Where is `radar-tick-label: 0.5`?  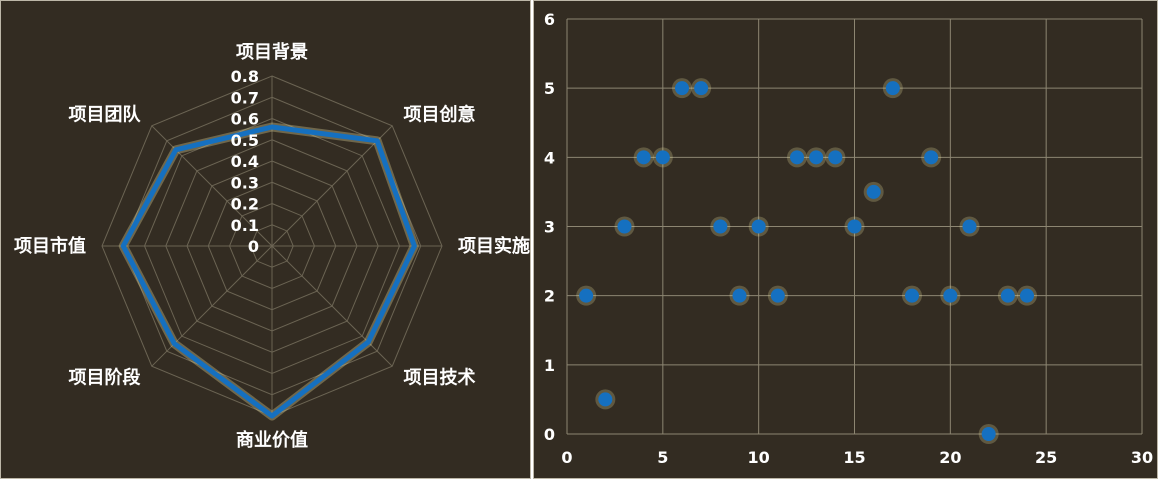
radar-tick-label: 0.5 is located at coordinates (245, 140).